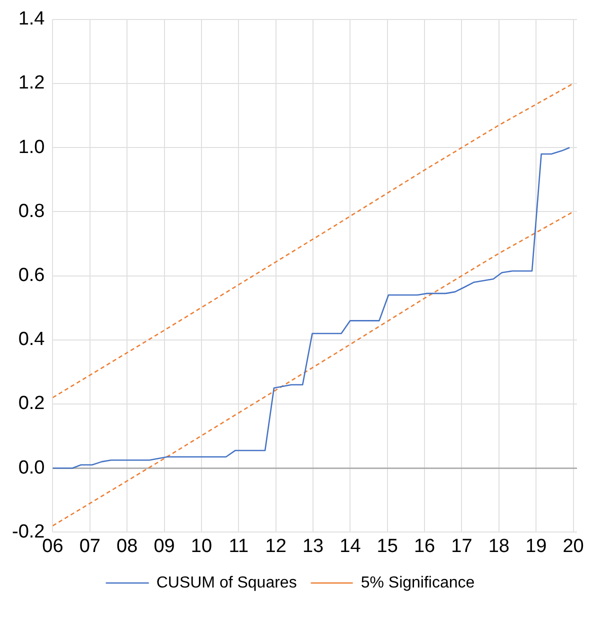 The height and width of the screenshot is (621, 591). What do you see at coordinates (31, 147) in the screenshot?
I see `y-tick-label: 1.0` at bounding box center [31, 147].